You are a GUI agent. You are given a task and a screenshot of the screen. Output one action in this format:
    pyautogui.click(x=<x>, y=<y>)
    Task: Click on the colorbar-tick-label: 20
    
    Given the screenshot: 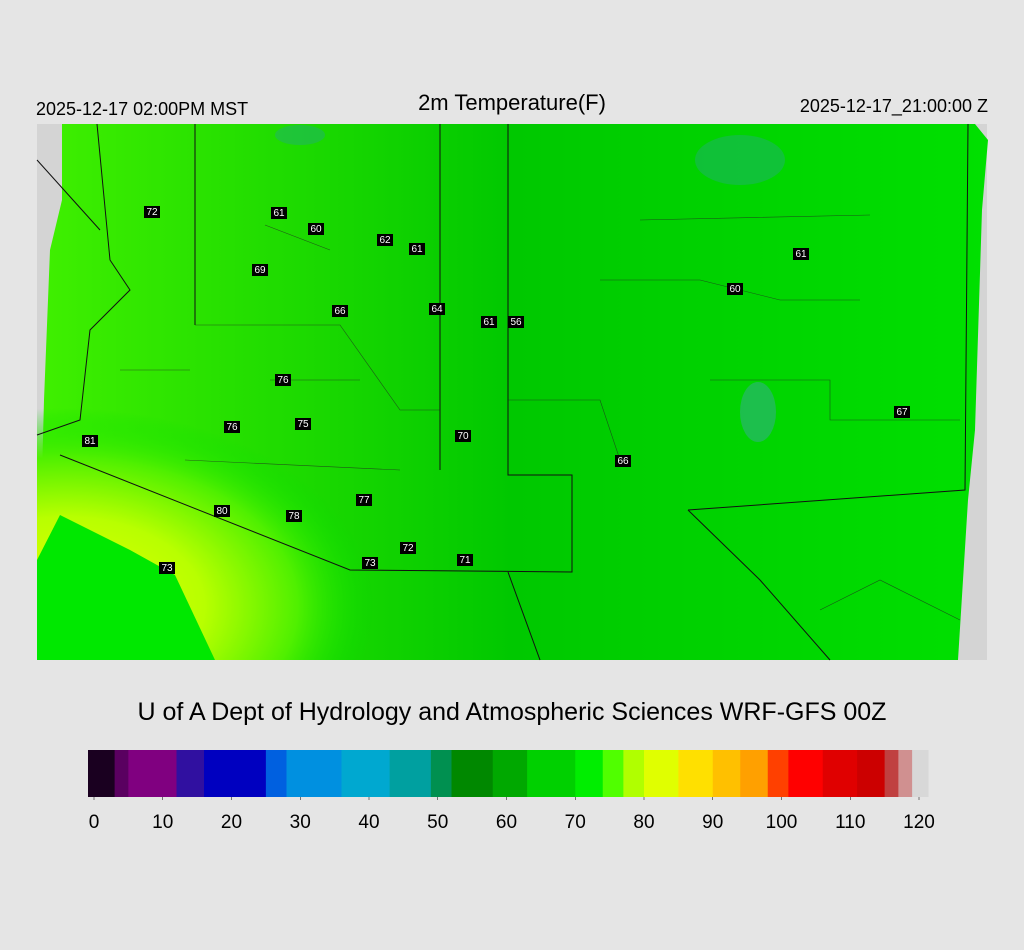 What is the action you would take?
    pyautogui.click(x=231, y=822)
    